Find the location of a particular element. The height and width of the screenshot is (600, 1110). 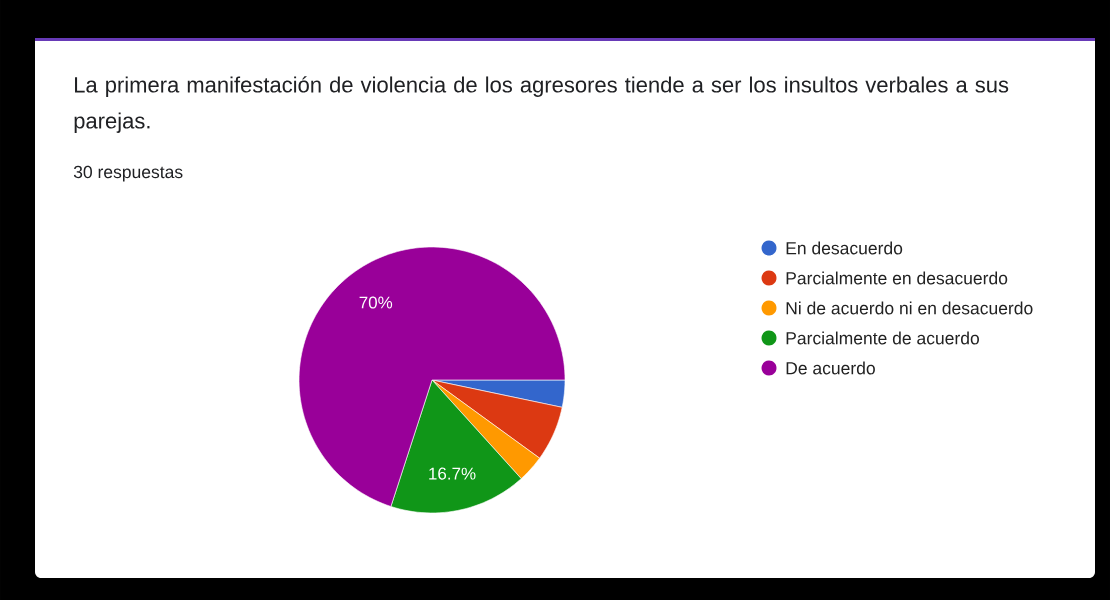

legend-label: Parcialmente de acuerdo is located at coordinates (882, 338).